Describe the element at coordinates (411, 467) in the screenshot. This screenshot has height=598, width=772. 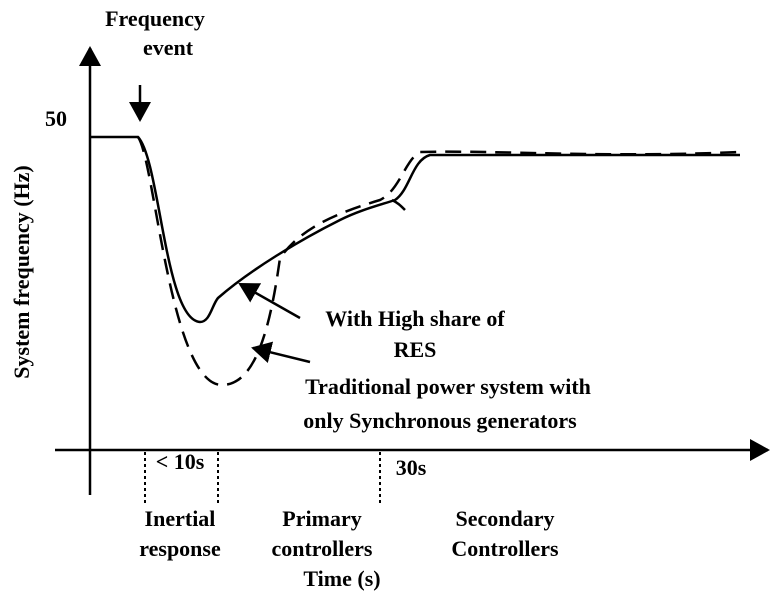
I see `x-mark: 30s` at that location.